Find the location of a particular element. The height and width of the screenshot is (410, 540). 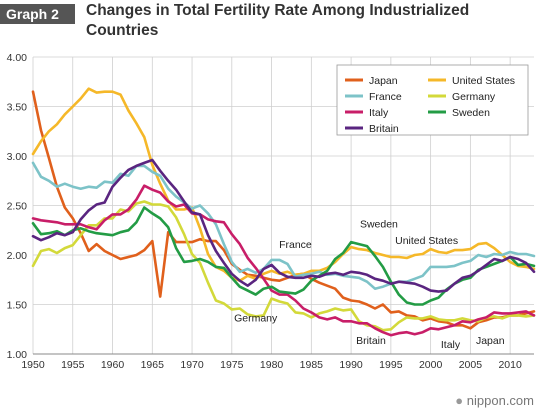

y-tick-label: 1.00 is located at coordinates (17, 355).